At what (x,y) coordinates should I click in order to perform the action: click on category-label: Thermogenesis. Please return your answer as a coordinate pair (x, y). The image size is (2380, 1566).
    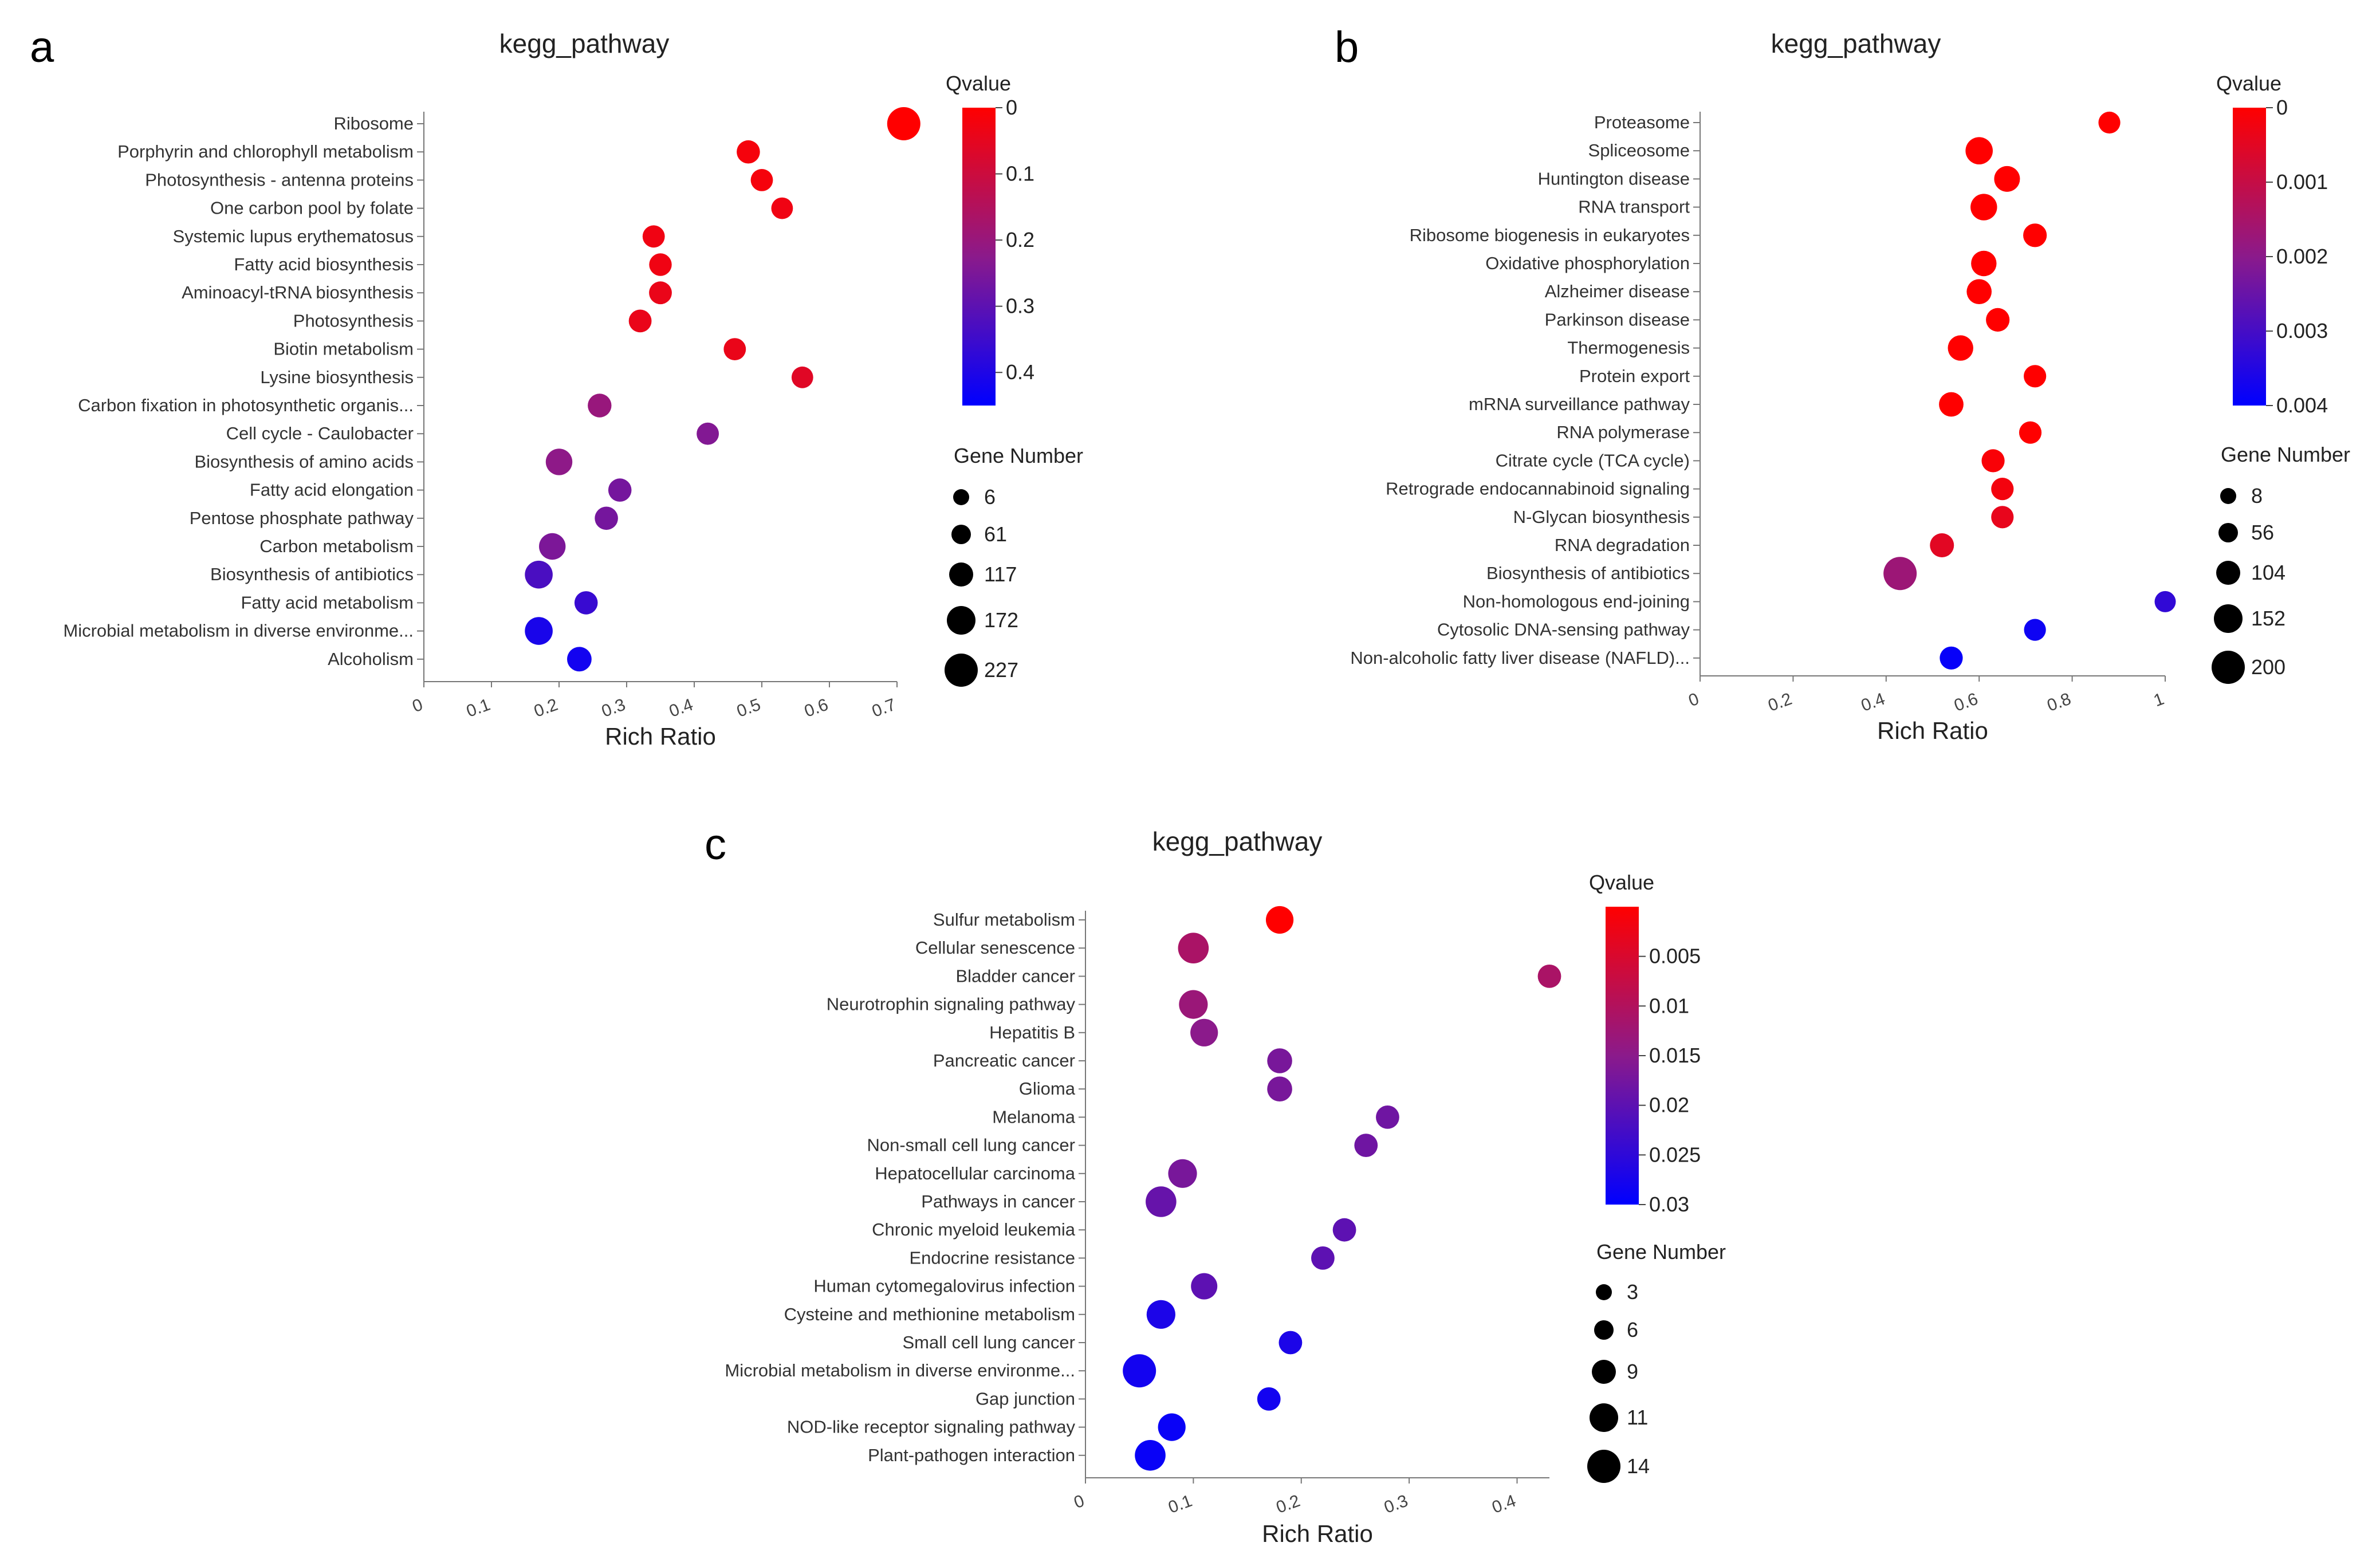
    Looking at the image, I should click on (1628, 348).